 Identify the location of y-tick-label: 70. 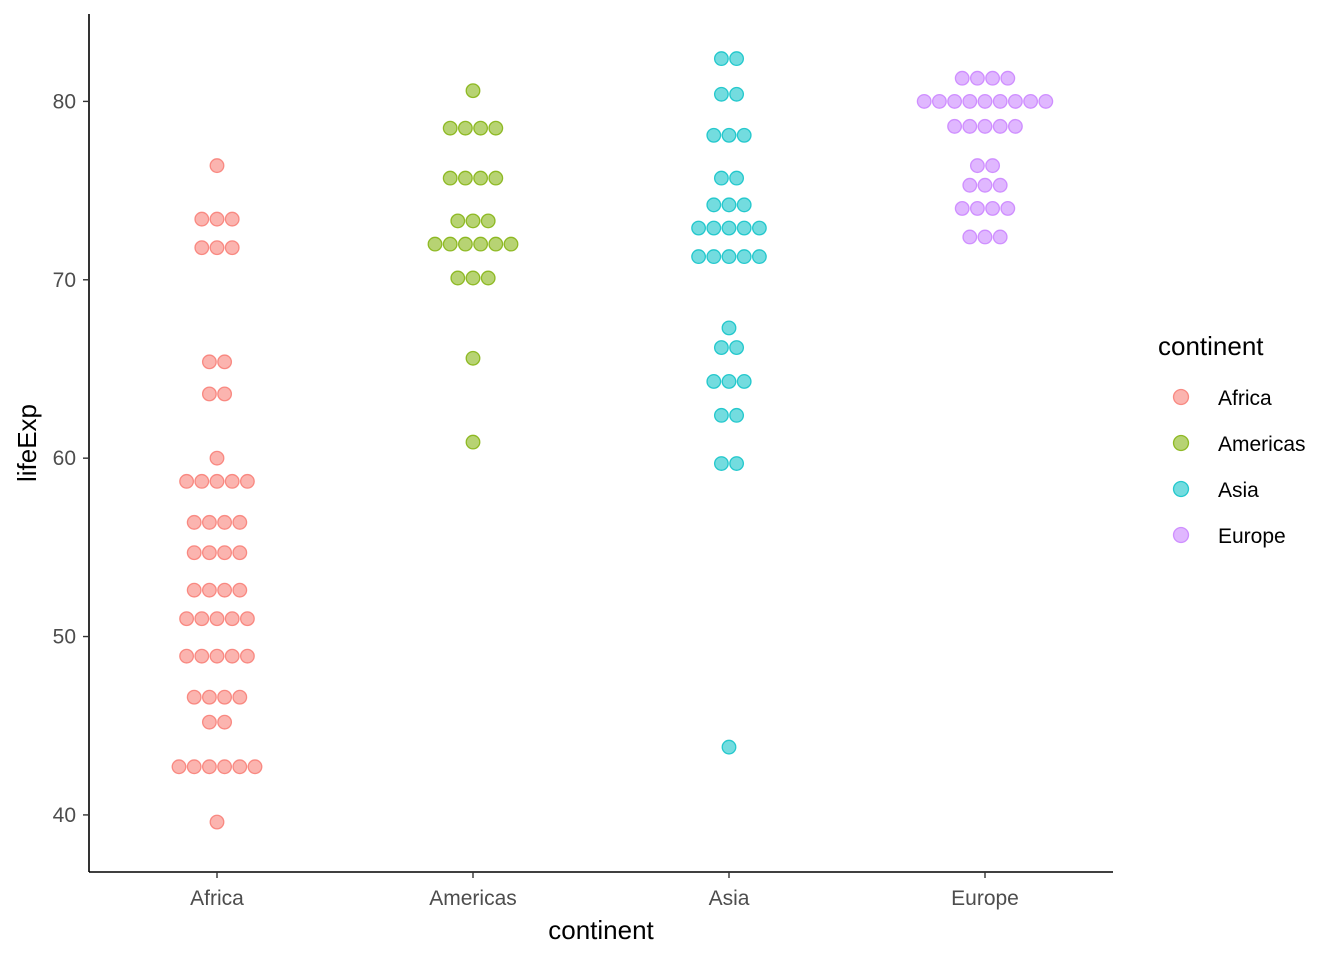
(64, 280).